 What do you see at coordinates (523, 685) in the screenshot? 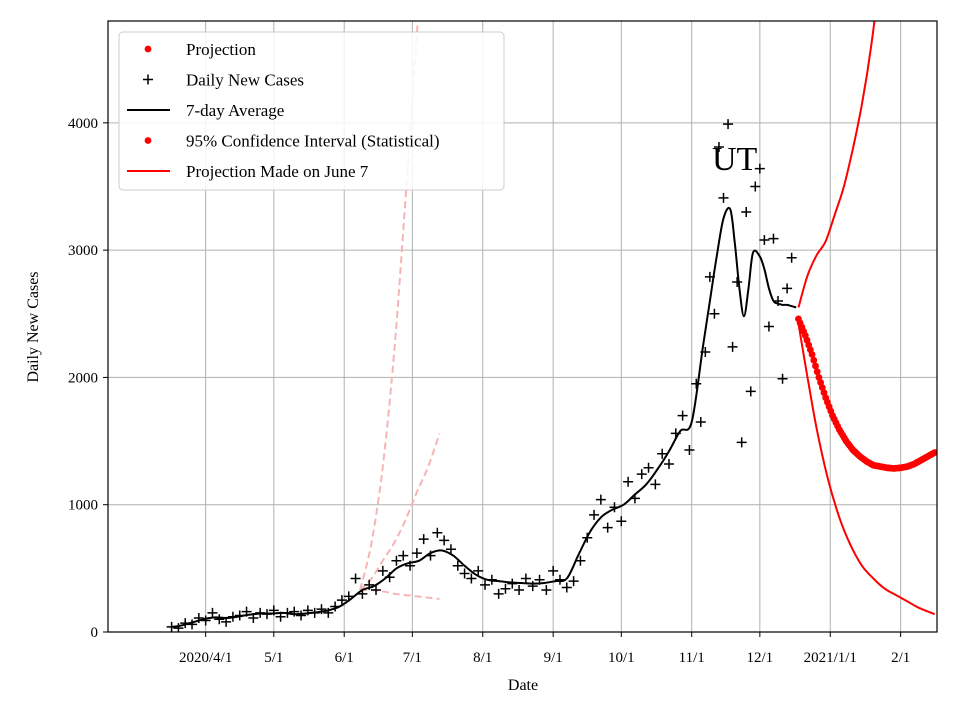
I see `x-axis-label: Date` at bounding box center [523, 685].